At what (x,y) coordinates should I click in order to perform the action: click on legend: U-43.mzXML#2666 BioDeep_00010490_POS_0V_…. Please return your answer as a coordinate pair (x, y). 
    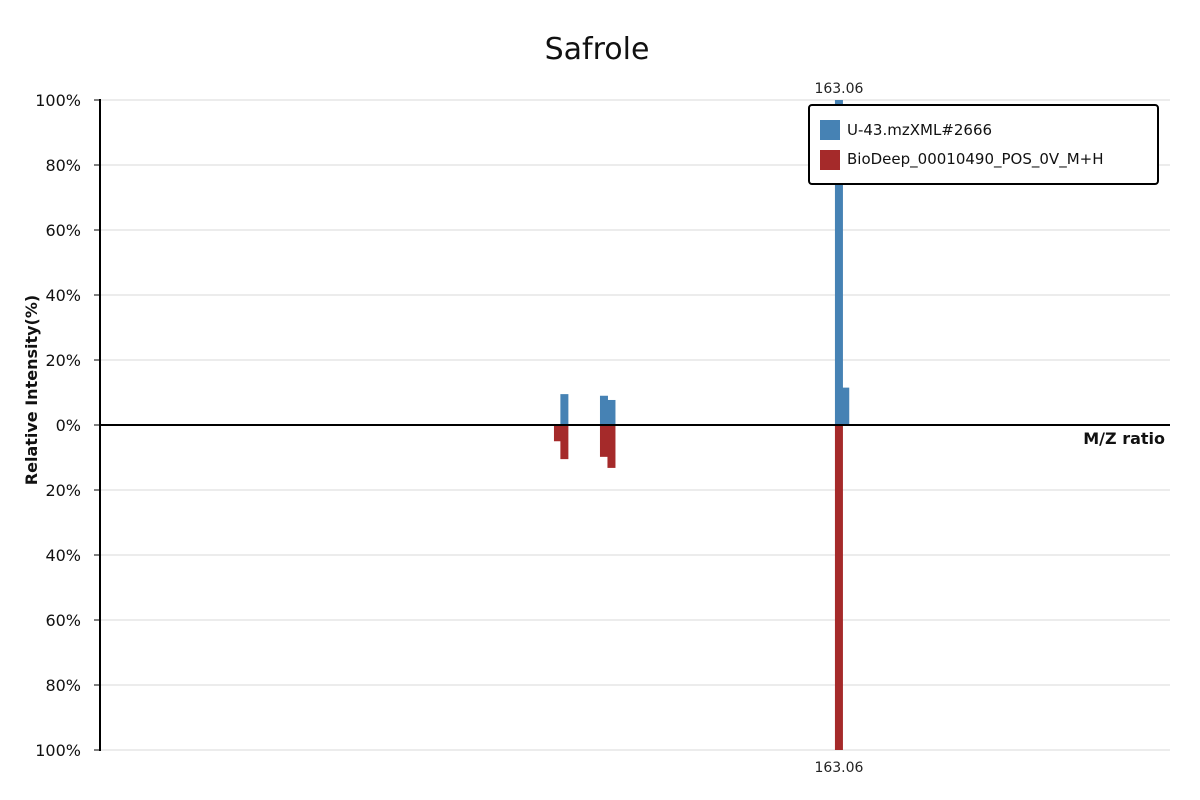
    Looking at the image, I should click on (983, 144).